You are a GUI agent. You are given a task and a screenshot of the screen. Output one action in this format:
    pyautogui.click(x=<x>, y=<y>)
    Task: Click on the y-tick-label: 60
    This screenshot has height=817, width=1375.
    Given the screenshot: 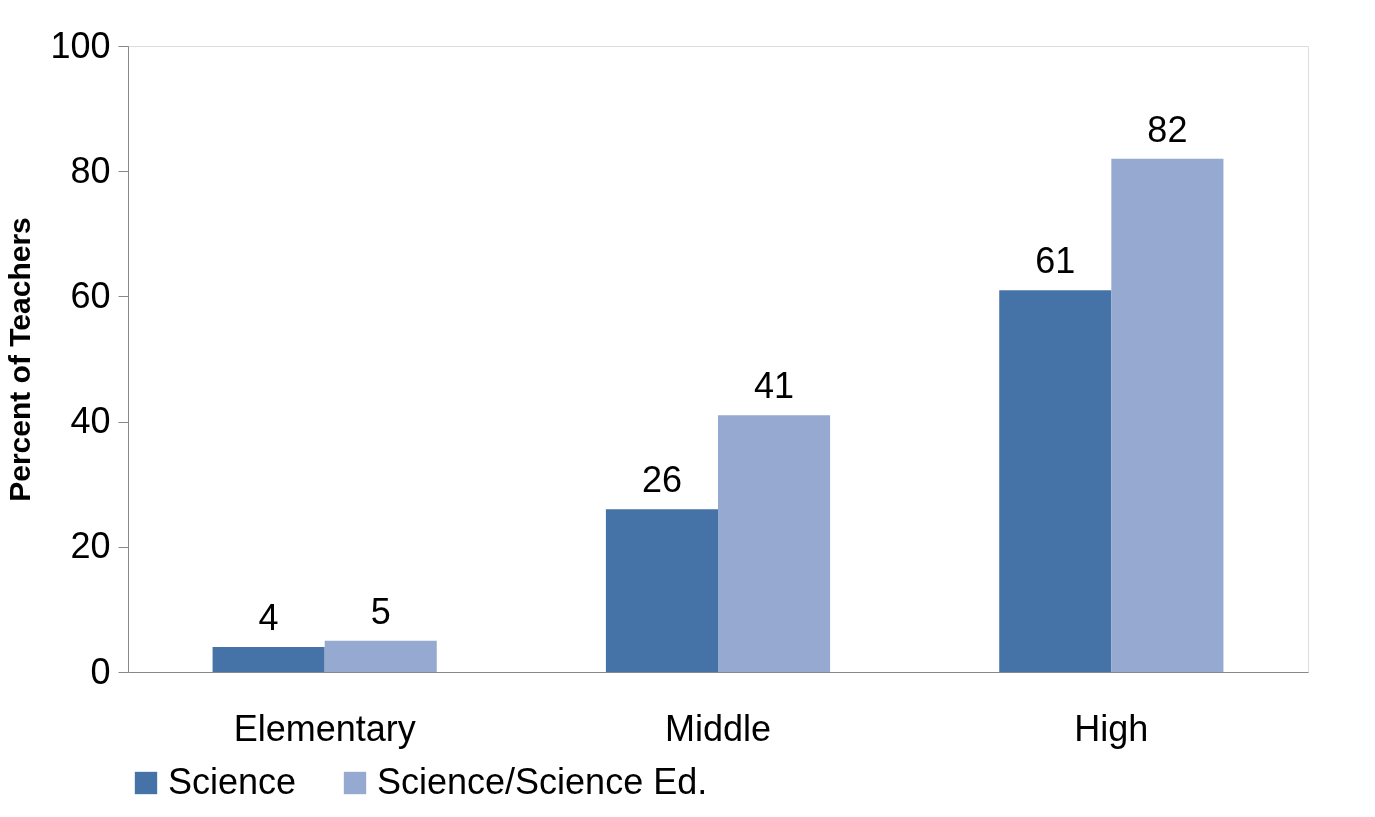 What is the action you would take?
    pyautogui.click(x=90, y=295)
    